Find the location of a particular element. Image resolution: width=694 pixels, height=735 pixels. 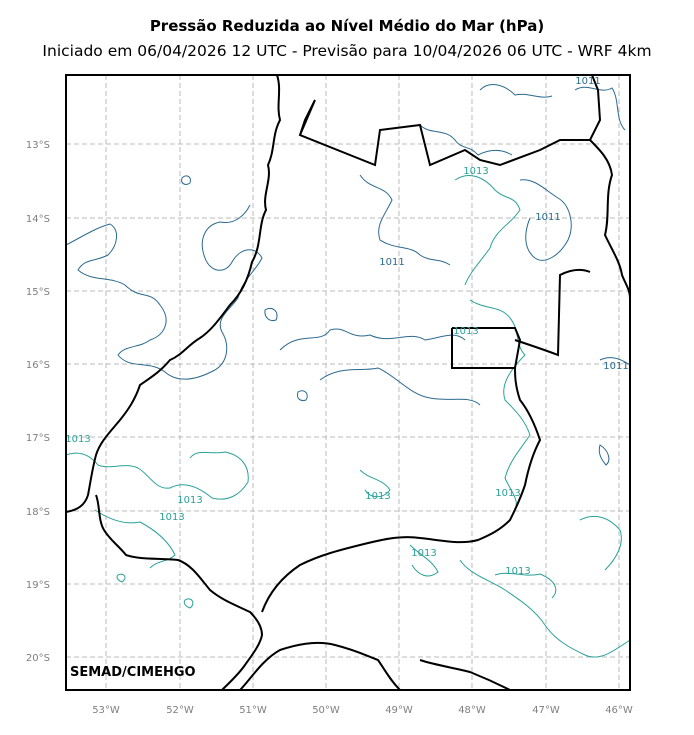

y-tick-label: 14°S is located at coordinates (38, 219).